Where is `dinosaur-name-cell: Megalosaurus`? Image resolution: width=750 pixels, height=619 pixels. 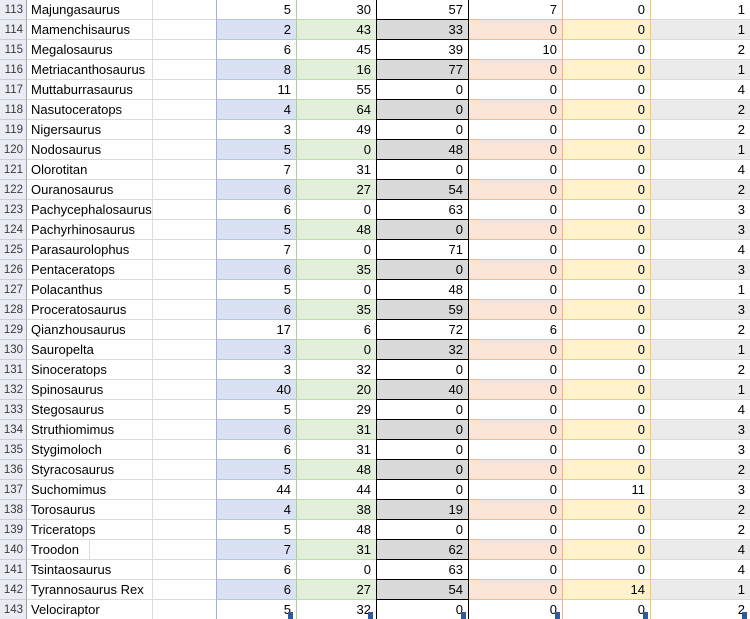 dinosaur-name-cell: Megalosaurus is located at coordinates (90, 50).